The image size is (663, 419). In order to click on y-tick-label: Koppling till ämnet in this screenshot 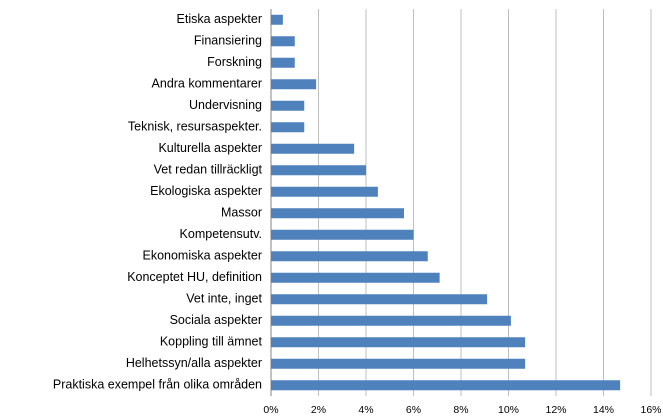, I will do `click(211, 342)`.